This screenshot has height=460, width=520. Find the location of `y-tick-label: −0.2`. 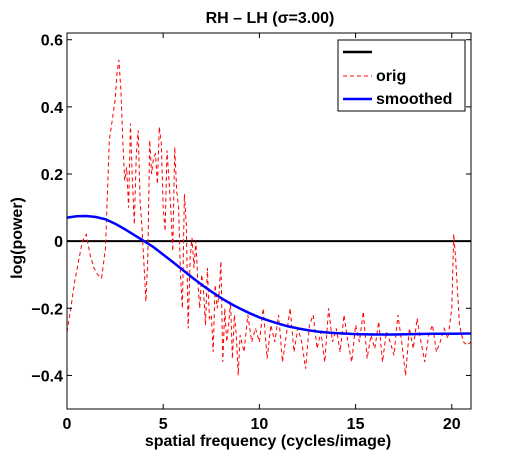

y-tick-label: −0.2 is located at coordinates (47, 309).